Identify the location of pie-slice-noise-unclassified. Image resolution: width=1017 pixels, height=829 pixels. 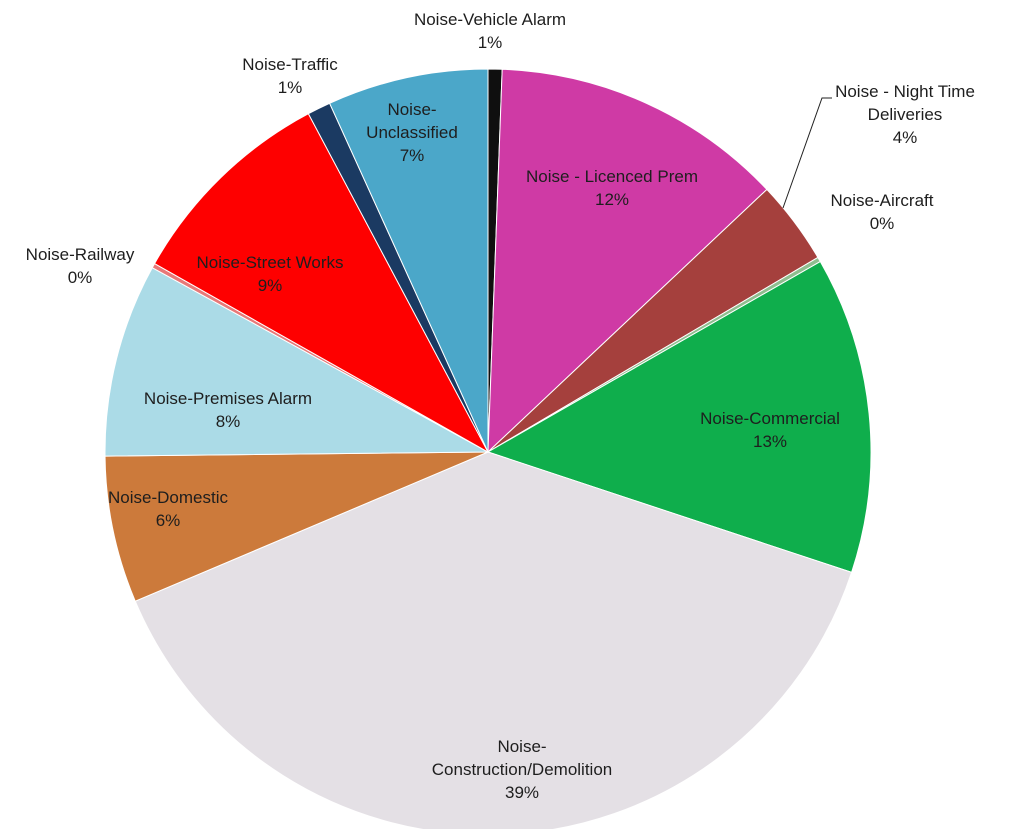
(408, 260).